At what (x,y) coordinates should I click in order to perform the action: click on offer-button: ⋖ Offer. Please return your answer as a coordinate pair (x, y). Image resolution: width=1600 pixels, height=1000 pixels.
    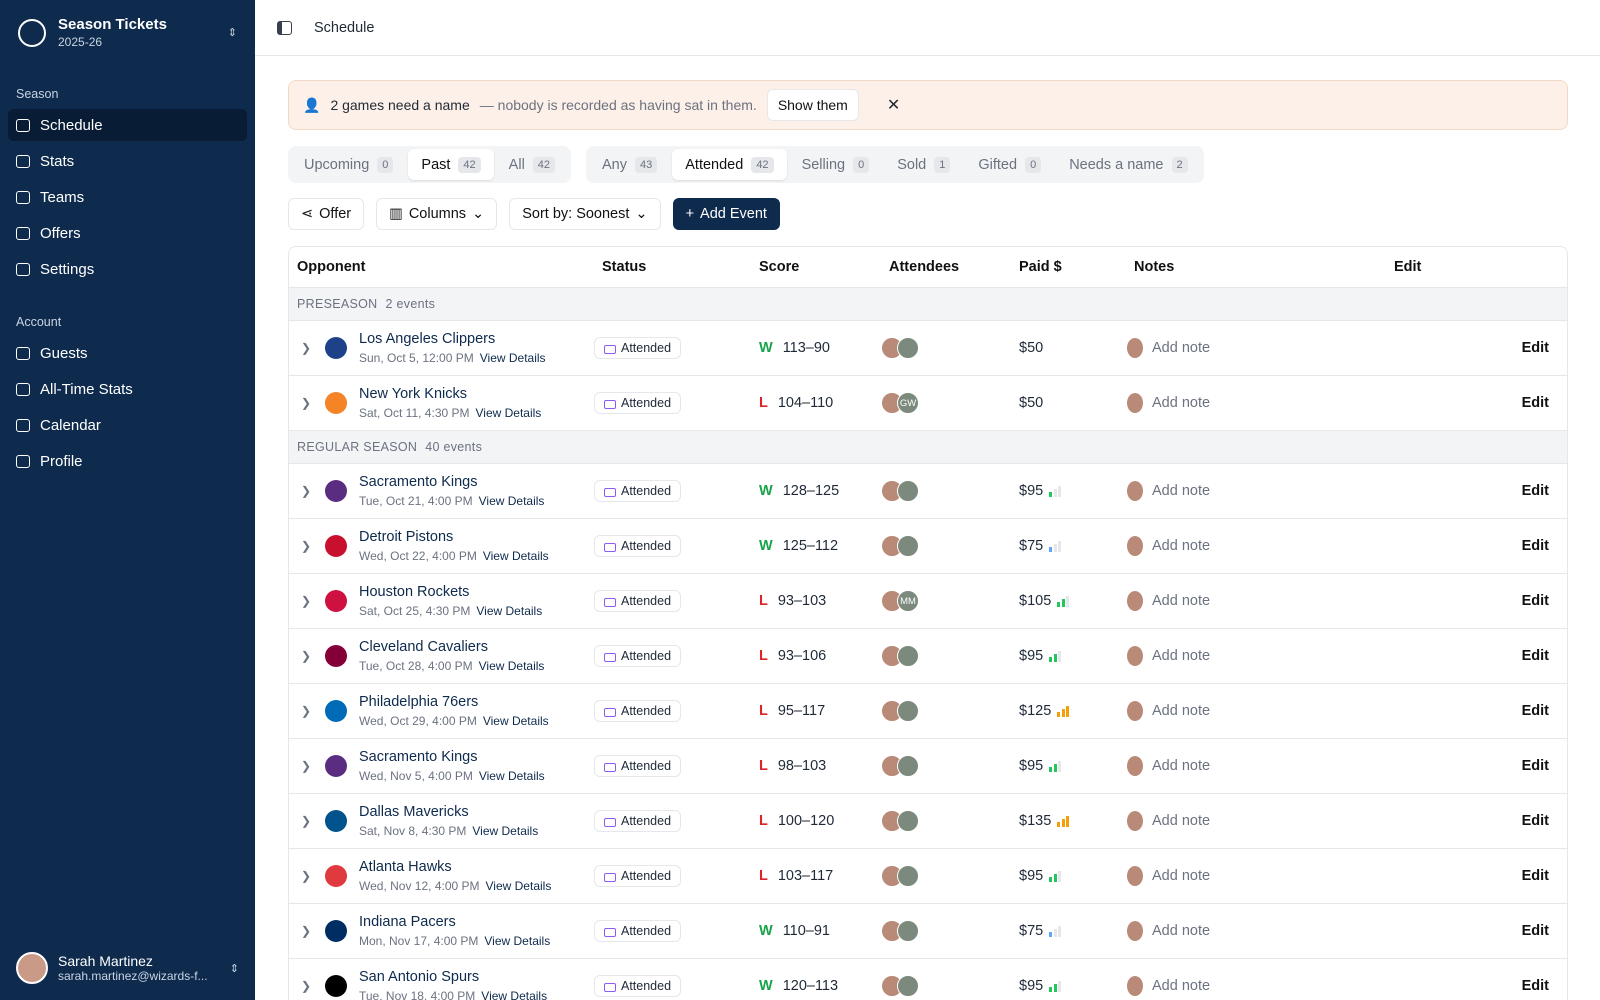
    Looking at the image, I should click on (326, 214).